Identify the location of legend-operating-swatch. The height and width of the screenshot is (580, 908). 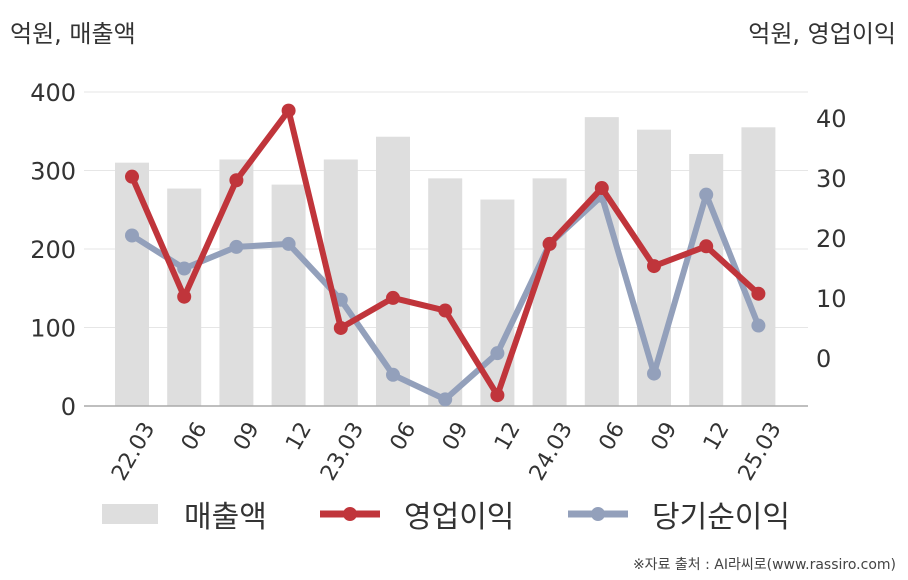
(350, 514).